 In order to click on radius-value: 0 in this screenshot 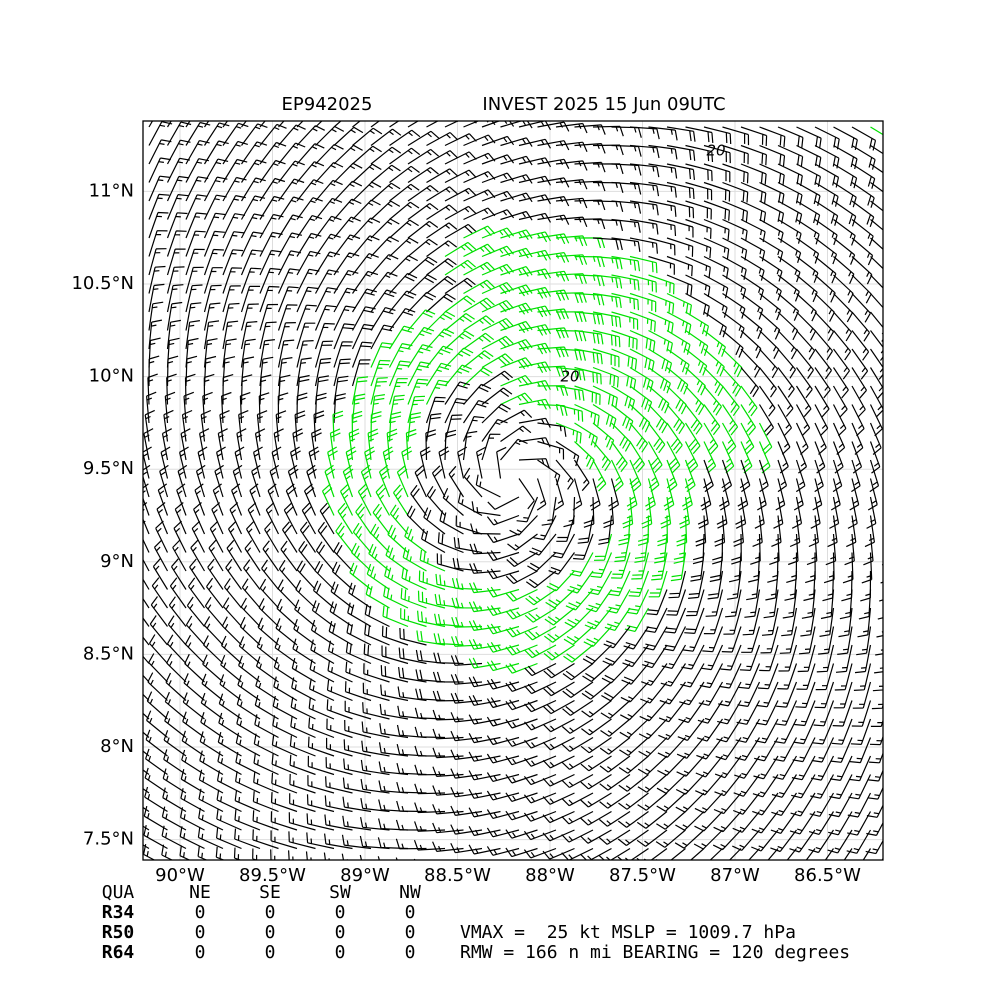, I will do `click(200, 912)`.